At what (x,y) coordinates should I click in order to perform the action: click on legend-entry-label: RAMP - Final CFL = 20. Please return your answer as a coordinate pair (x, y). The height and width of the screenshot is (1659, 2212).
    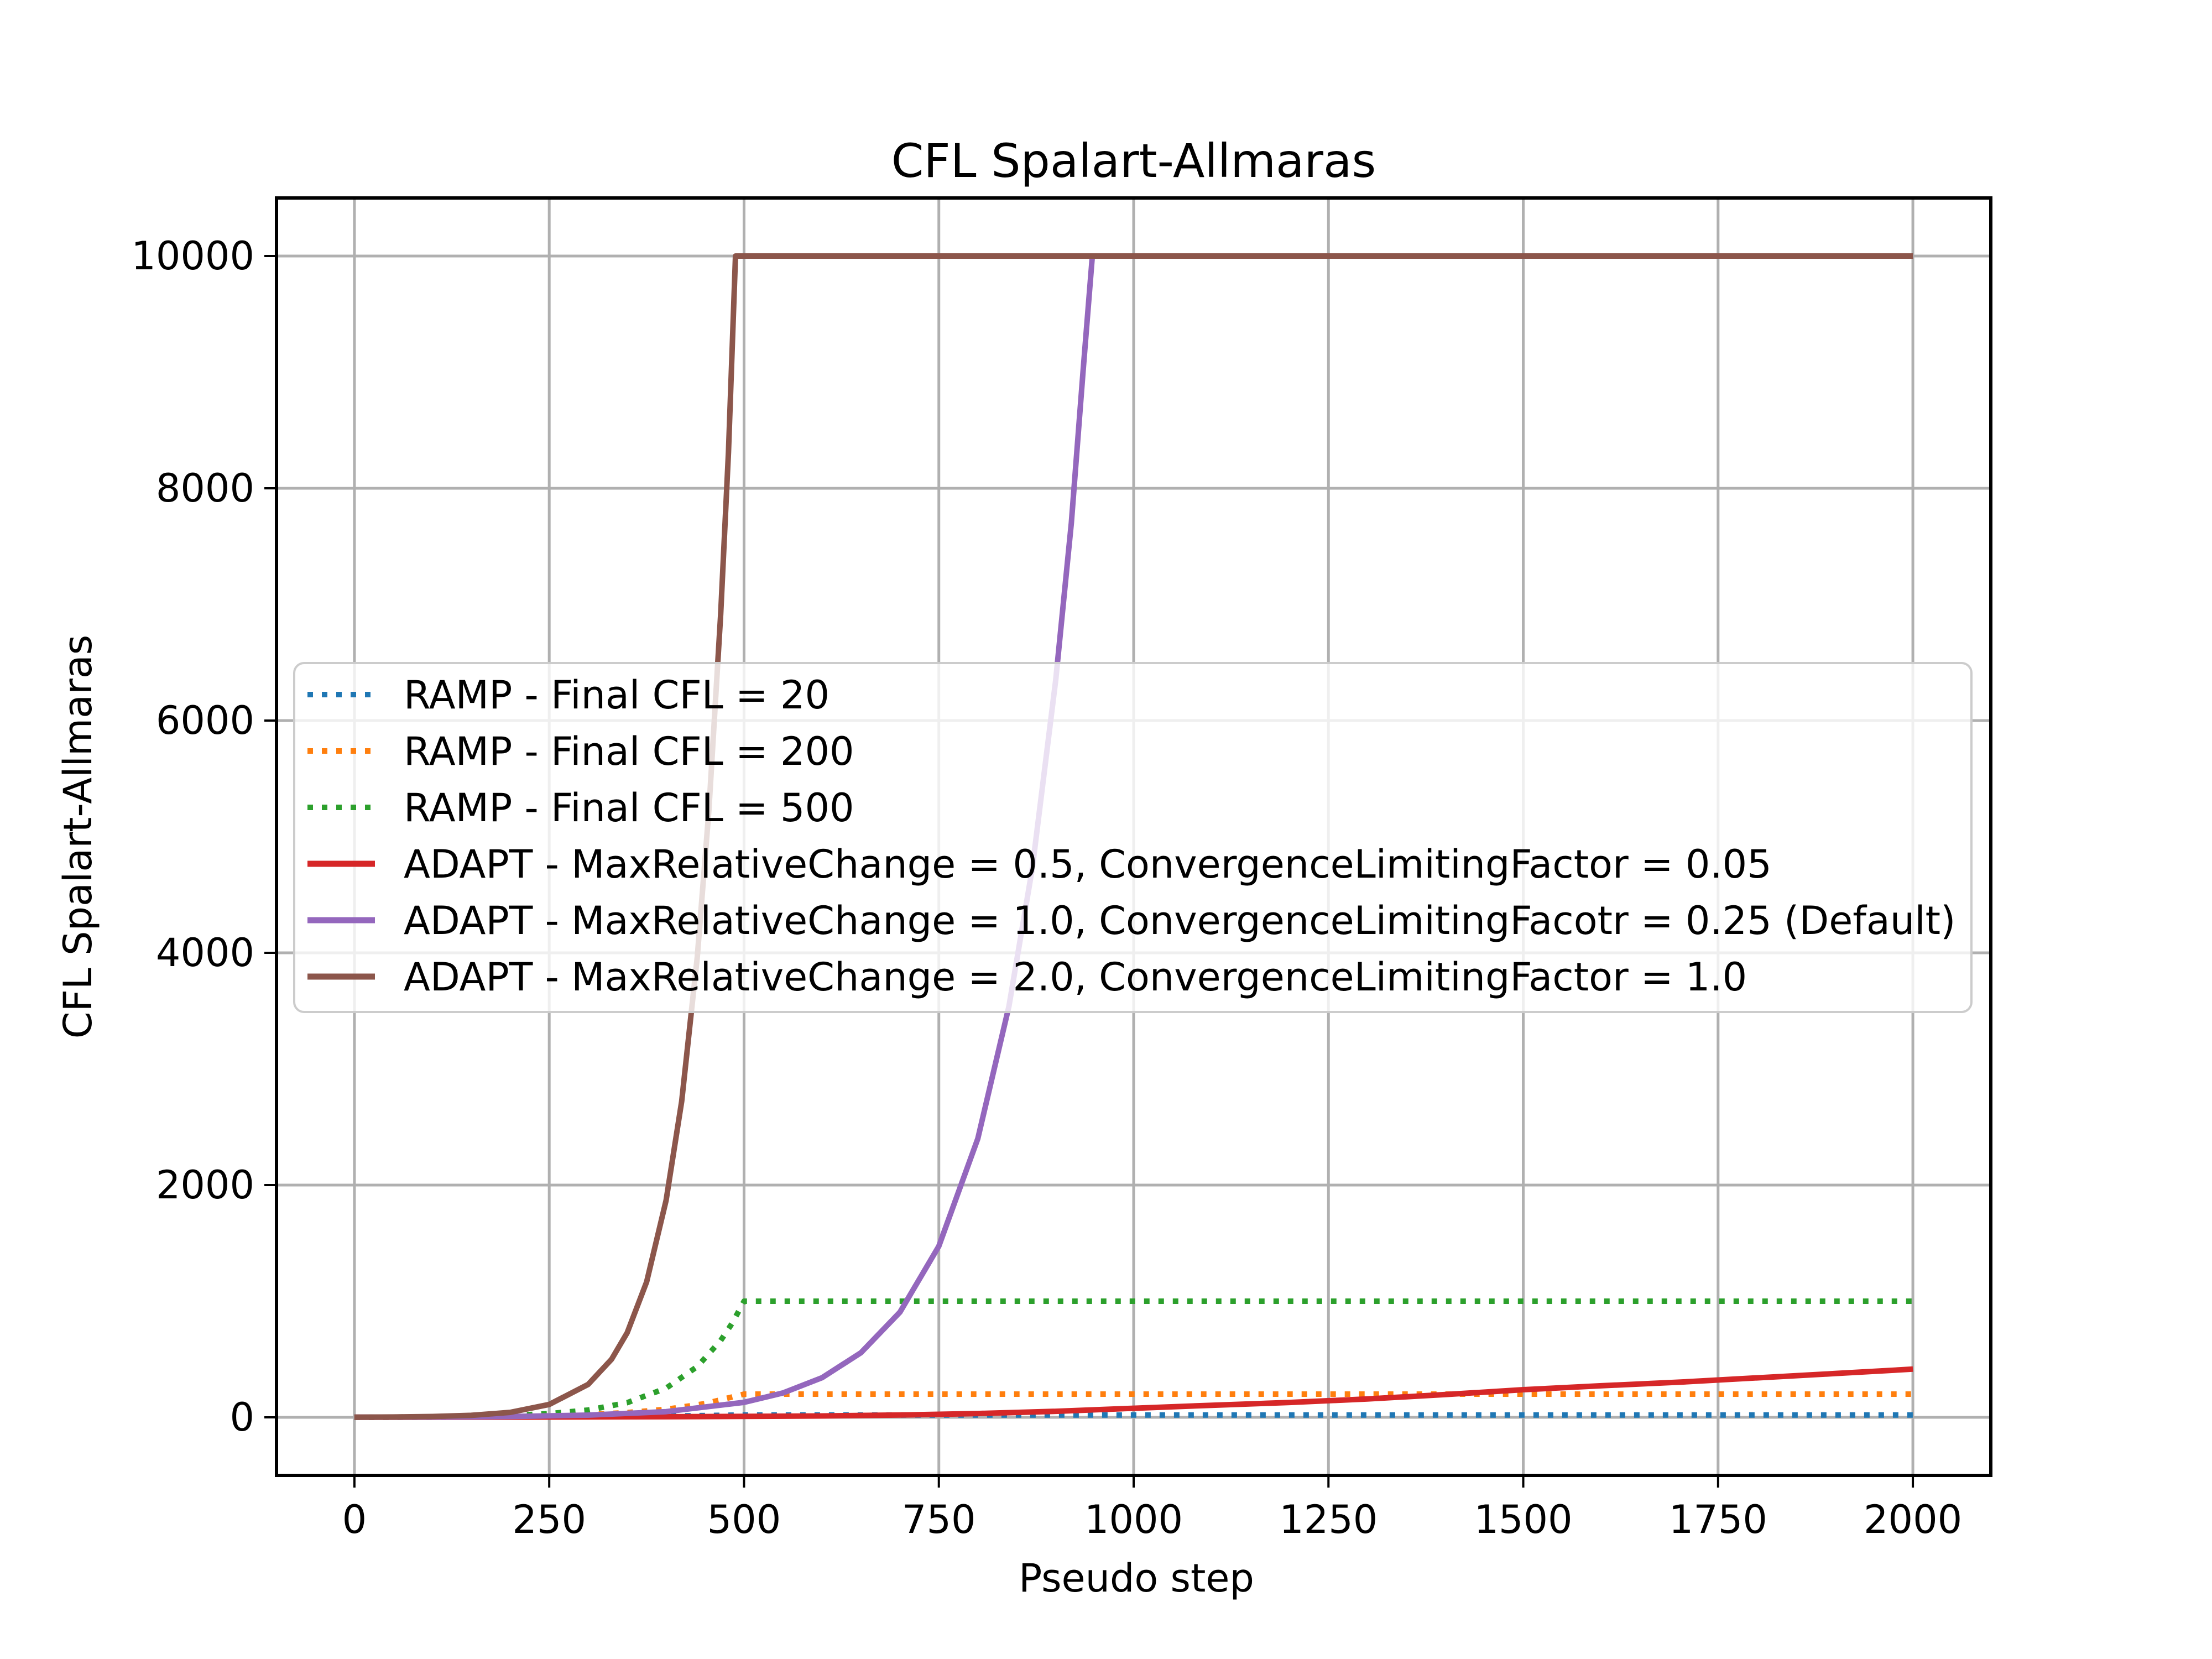
    Looking at the image, I should click on (617, 695).